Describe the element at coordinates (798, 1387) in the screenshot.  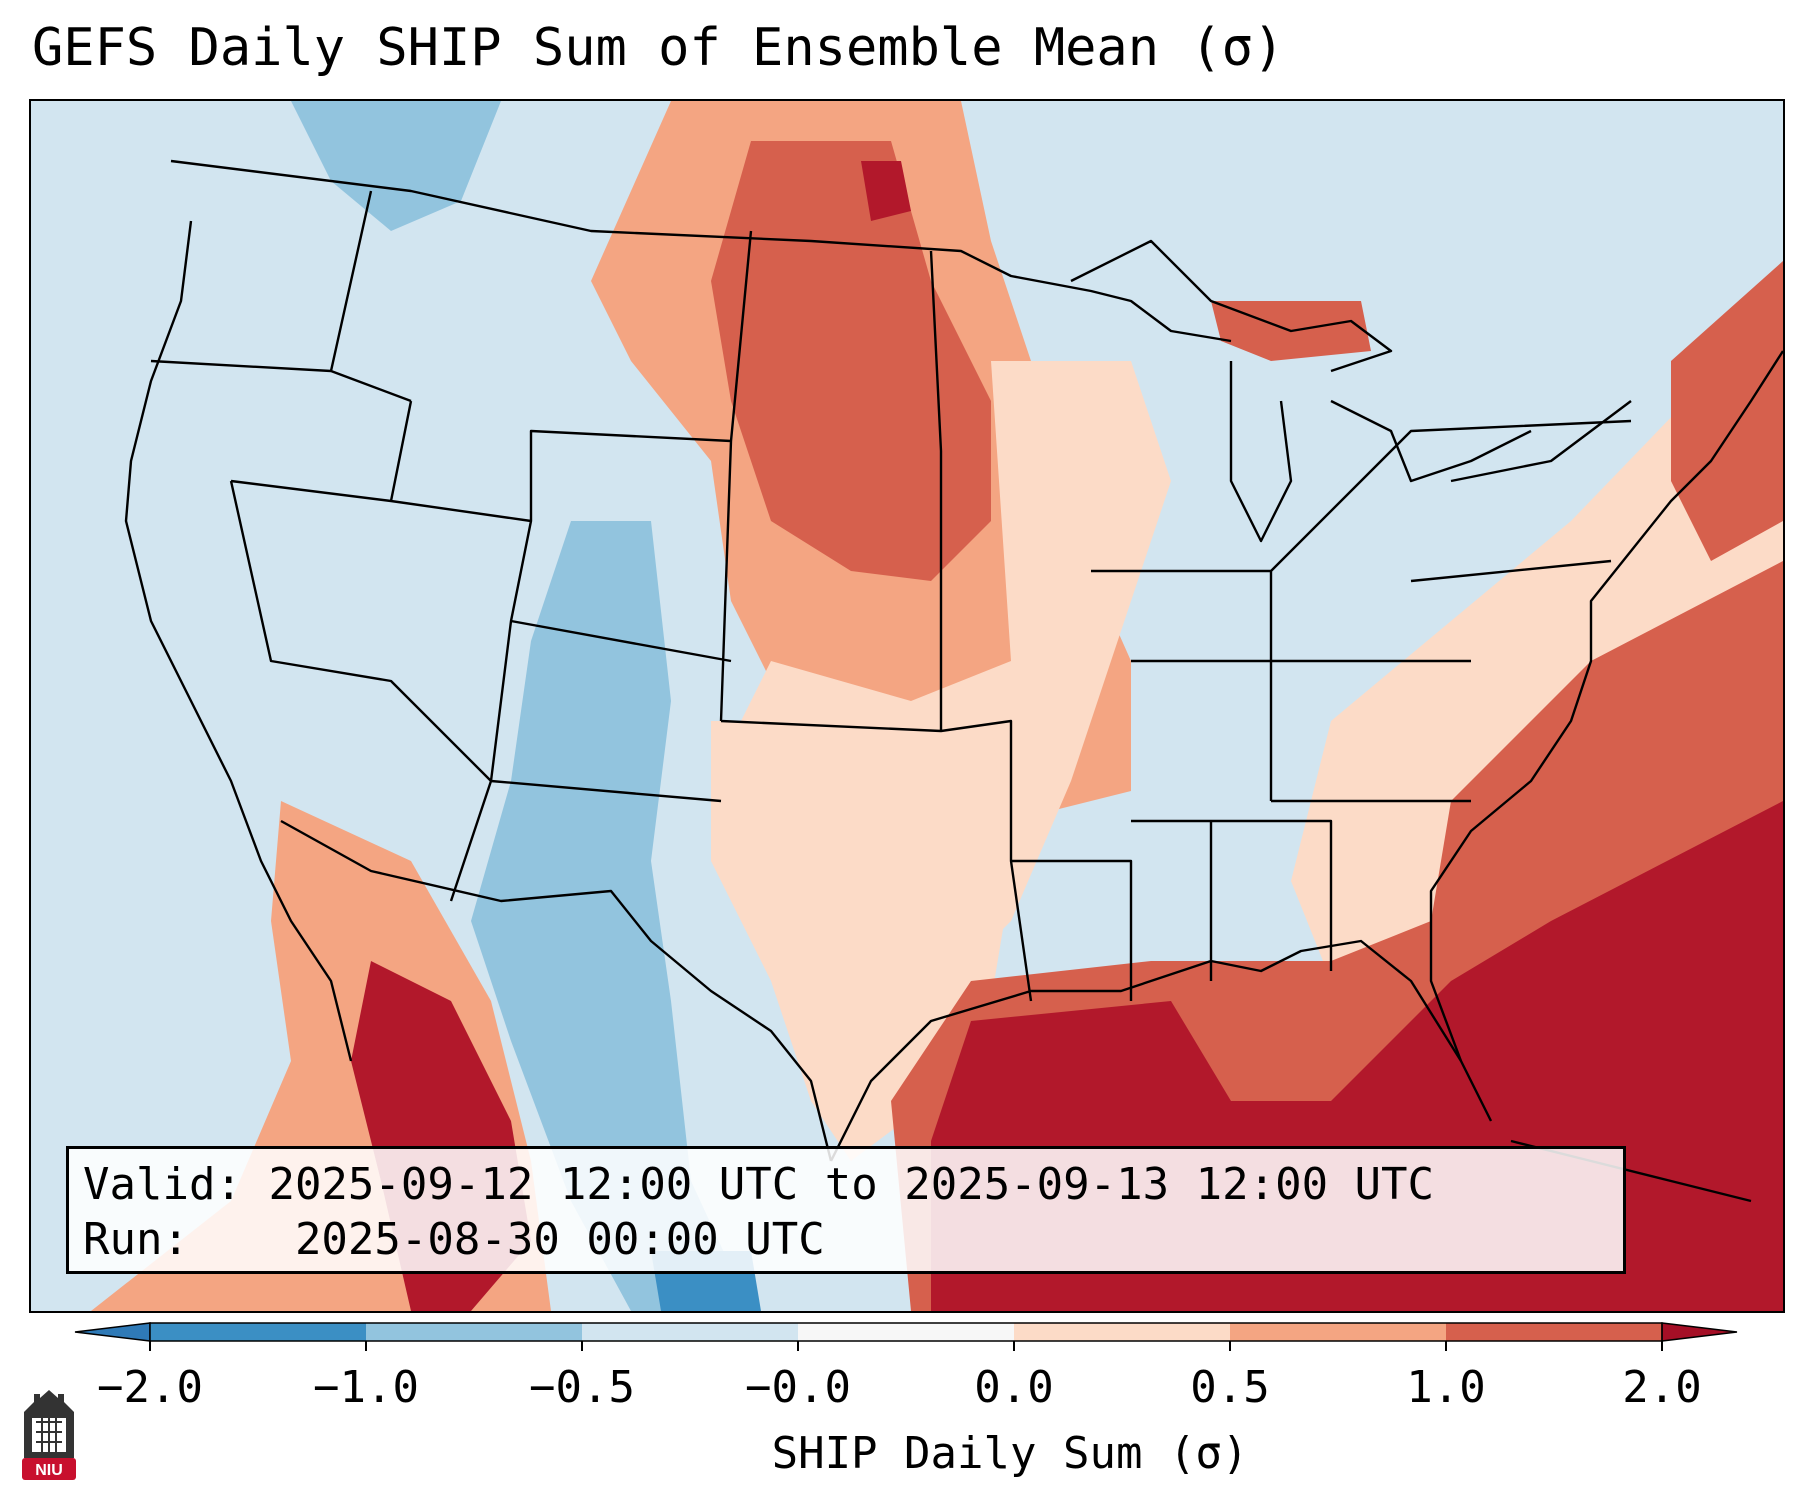
I see `colorbar-tick-label-3: −0.0` at that location.